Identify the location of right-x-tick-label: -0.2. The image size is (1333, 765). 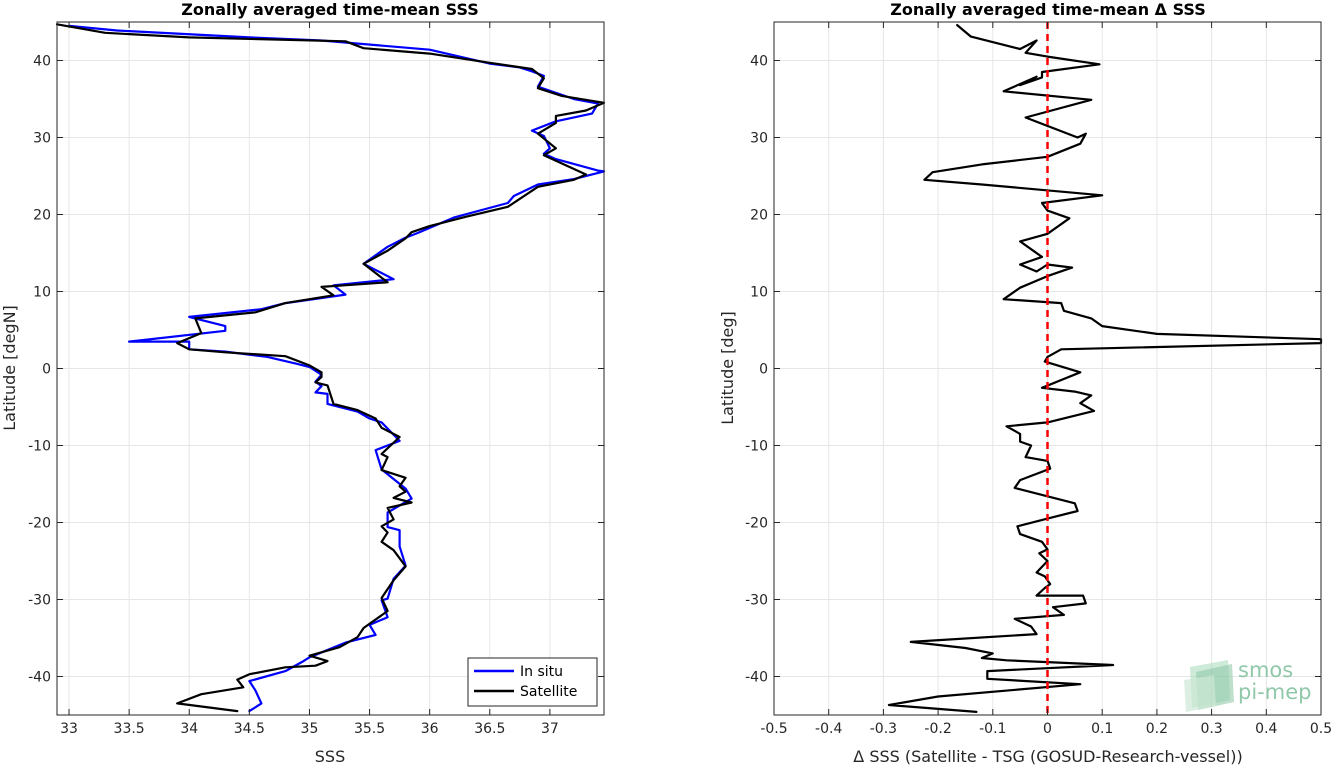
(937, 729).